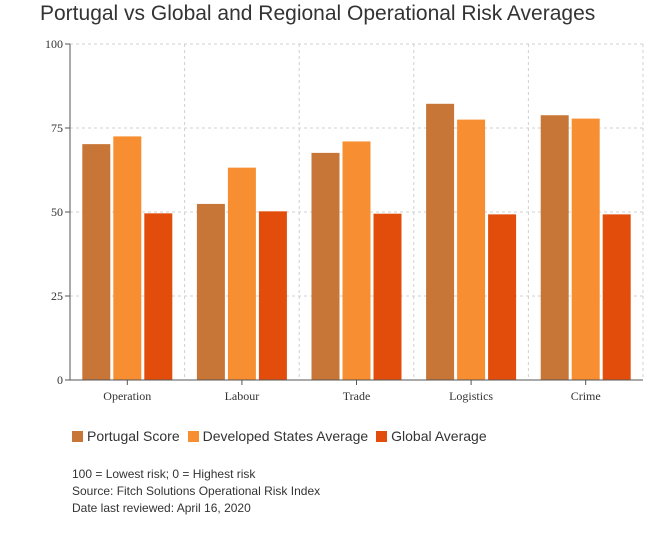  Describe the element at coordinates (471, 396) in the screenshot. I see `x-tick-label: Logistics` at that location.